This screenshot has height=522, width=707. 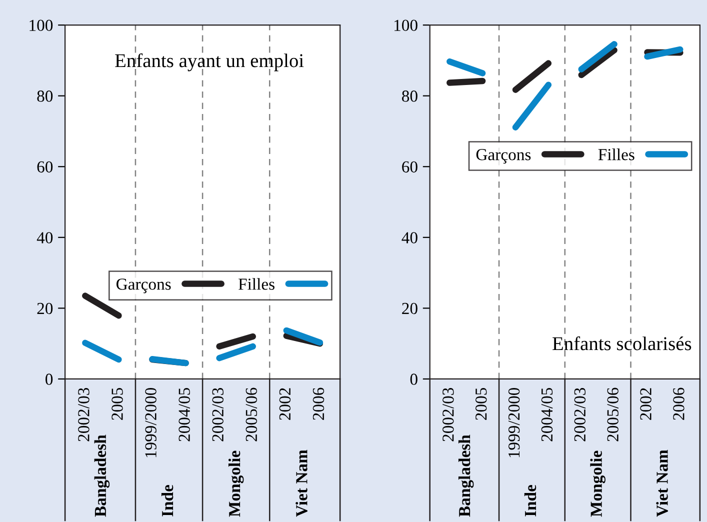 What do you see at coordinates (209, 62) in the screenshot?
I see `text: Enfants ayant un emploi` at bounding box center [209, 62].